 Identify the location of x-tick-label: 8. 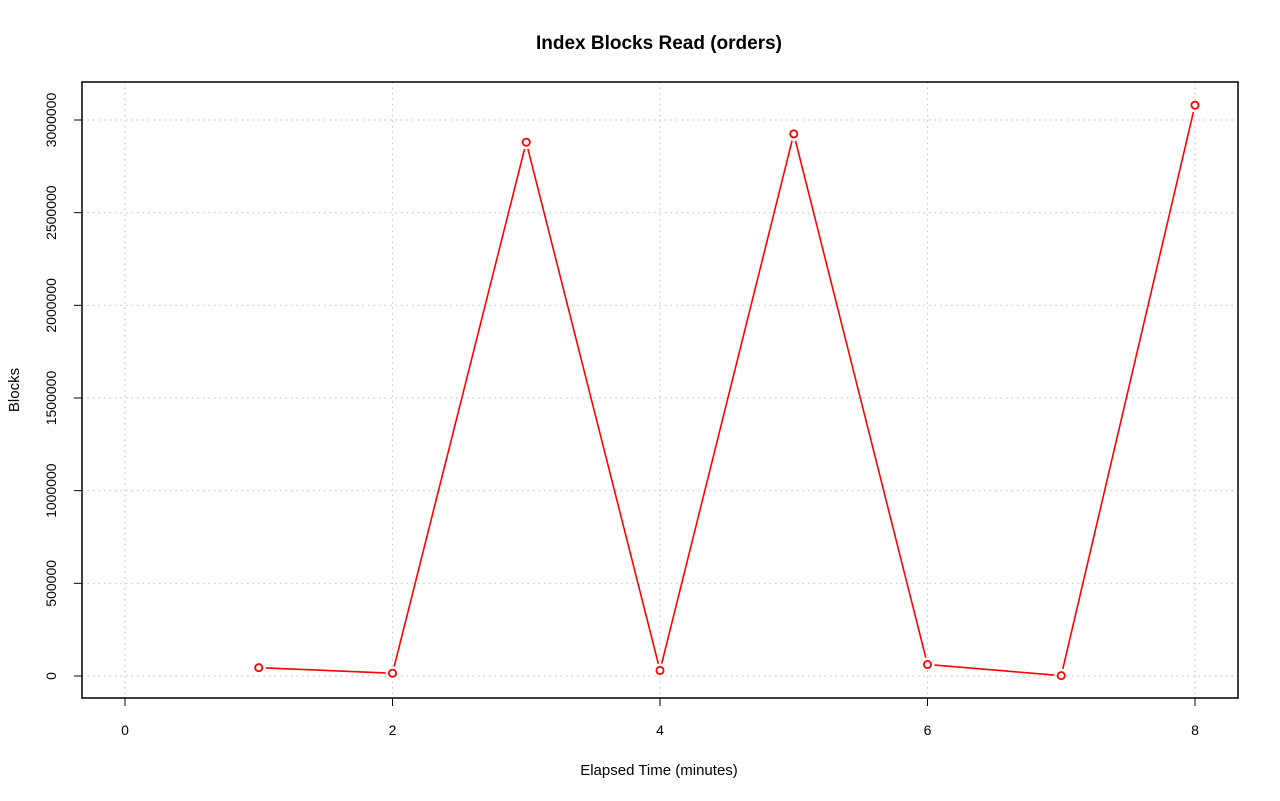
(1195, 730).